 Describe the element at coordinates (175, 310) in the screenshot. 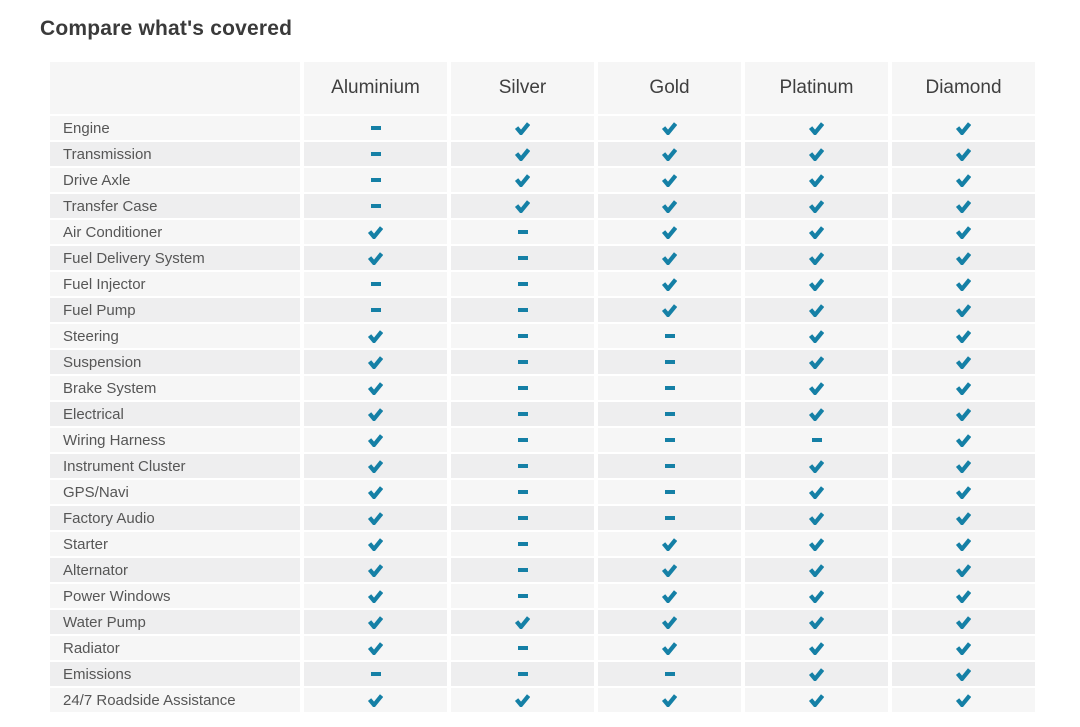

I see `row-label: Fuel Pump` at that location.